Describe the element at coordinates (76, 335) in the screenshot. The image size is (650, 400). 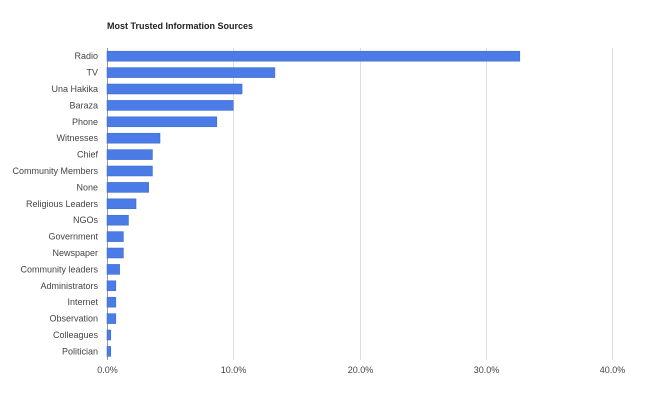
I see `y-tick-label: Colleagues` at that location.